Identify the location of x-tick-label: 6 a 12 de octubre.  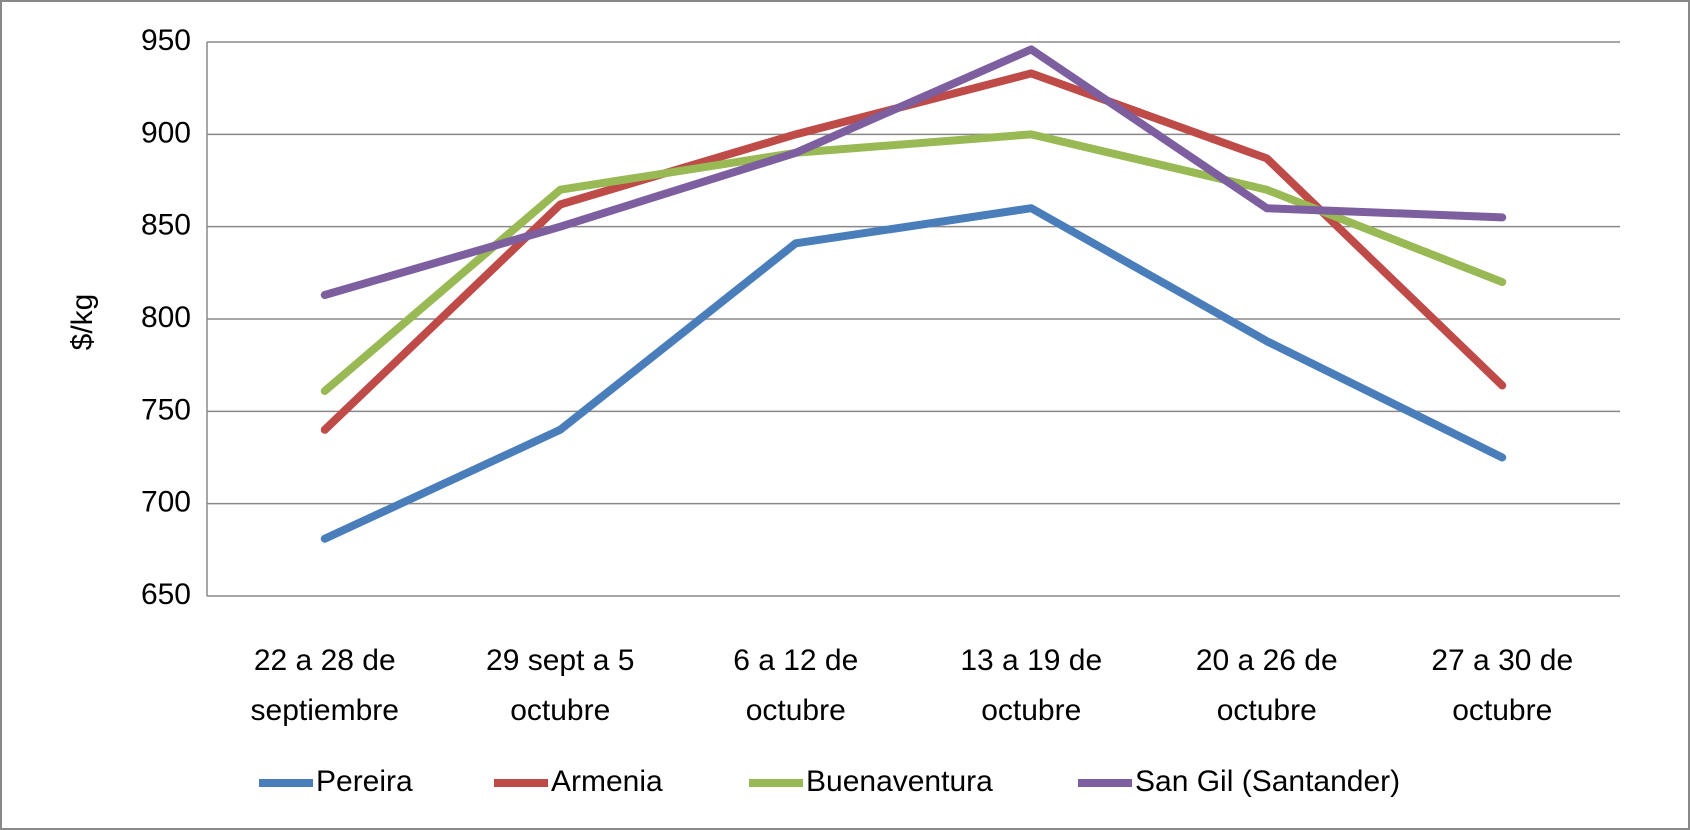
(795, 685).